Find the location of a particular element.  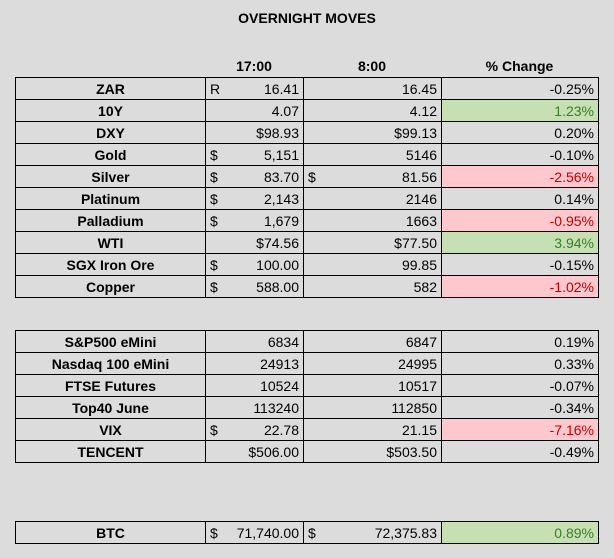

price-1700-cell: $71,740.00 is located at coordinates (254, 532).